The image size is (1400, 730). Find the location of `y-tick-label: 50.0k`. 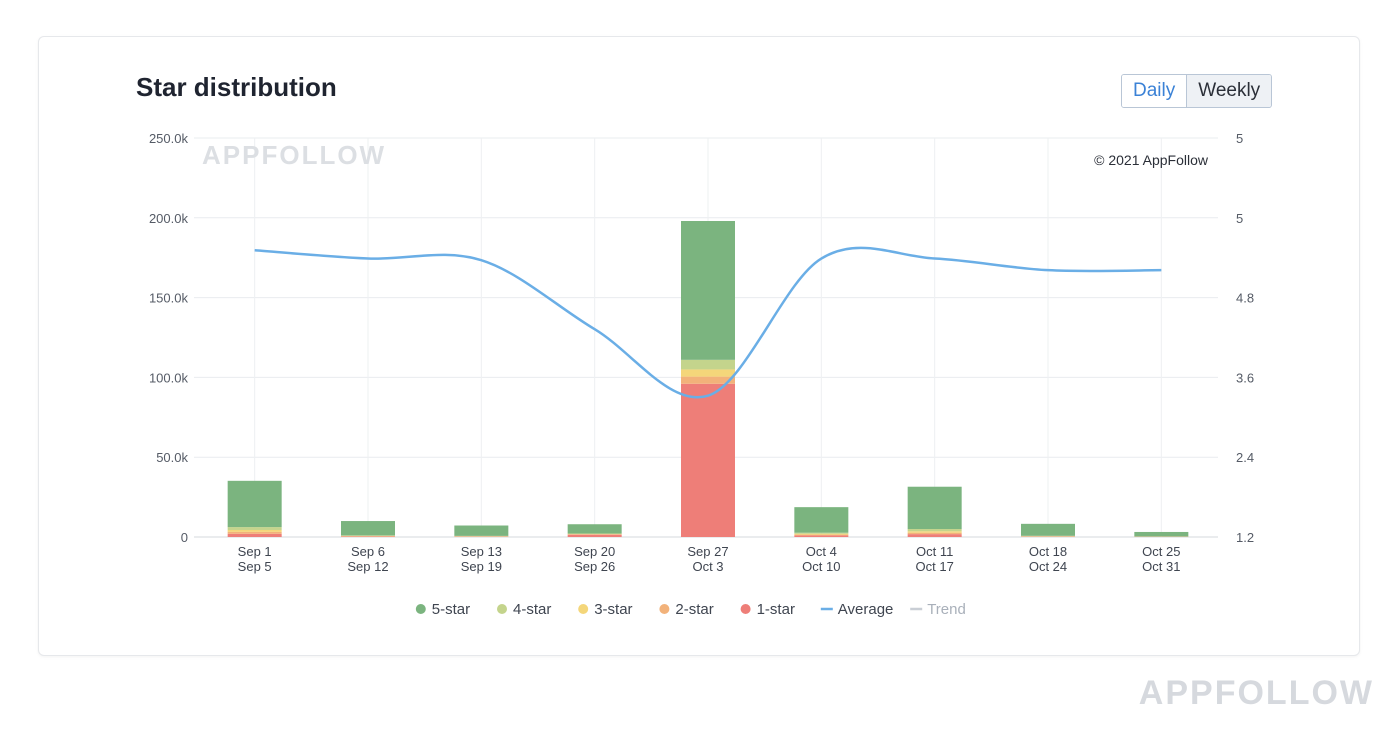

y-tick-label: 50.0k is located at coordinates (172, 457).